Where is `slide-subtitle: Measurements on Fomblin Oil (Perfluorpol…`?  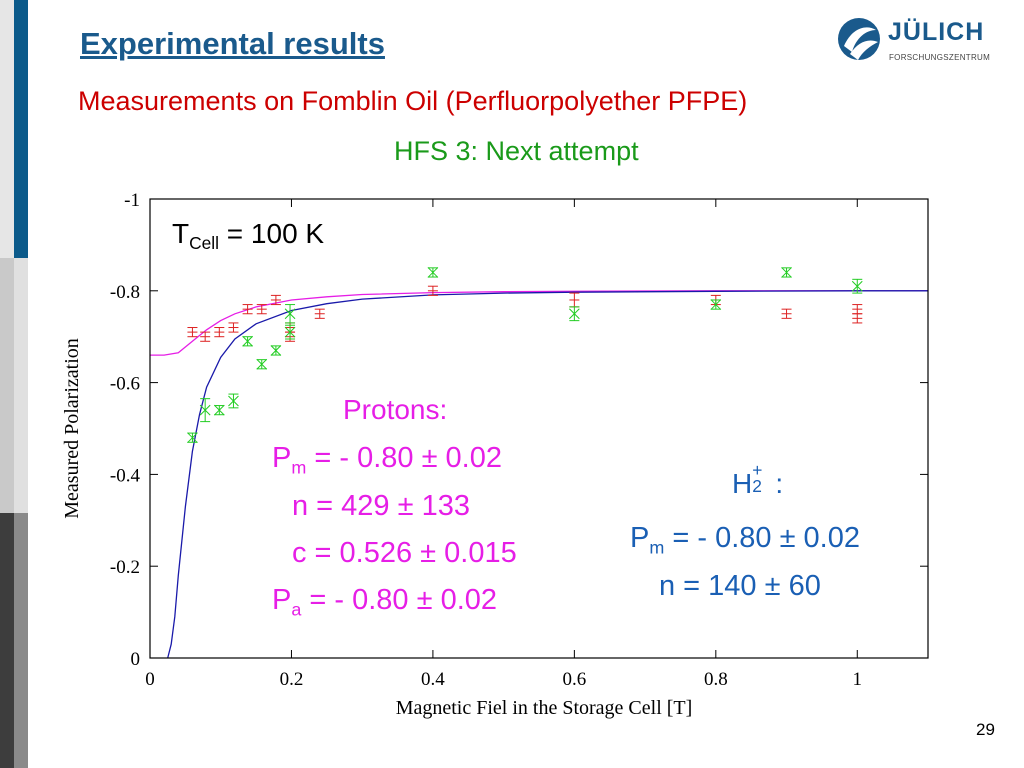
slide-subtitle: Measurements on Fomblin Oil (Perfluorpol… is located at coordinates (413, 101).